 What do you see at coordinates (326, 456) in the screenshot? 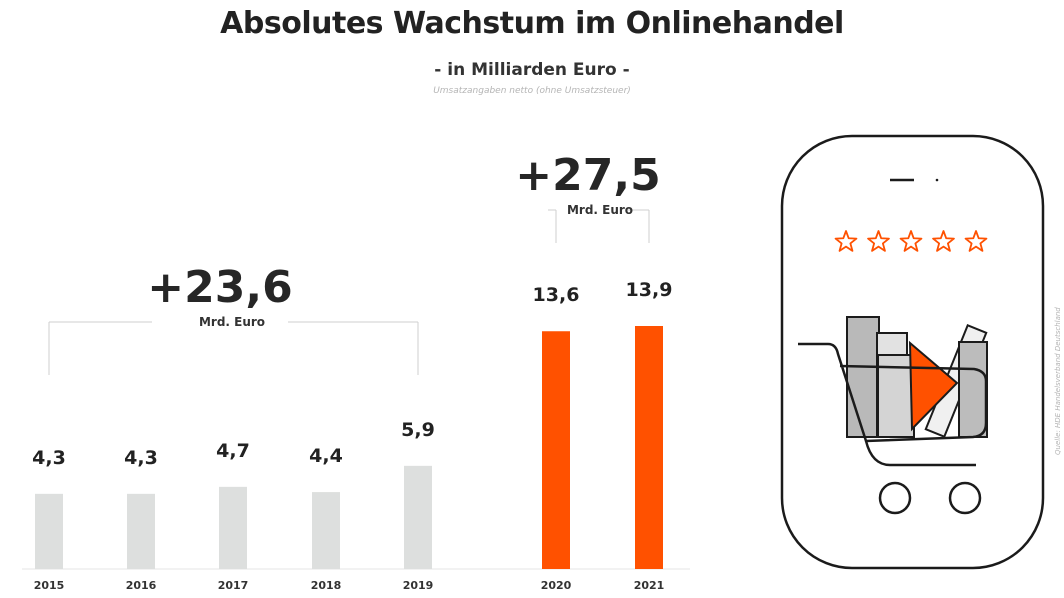
I see `data-label-2018: 4,4` at bounding box center [326, 456].